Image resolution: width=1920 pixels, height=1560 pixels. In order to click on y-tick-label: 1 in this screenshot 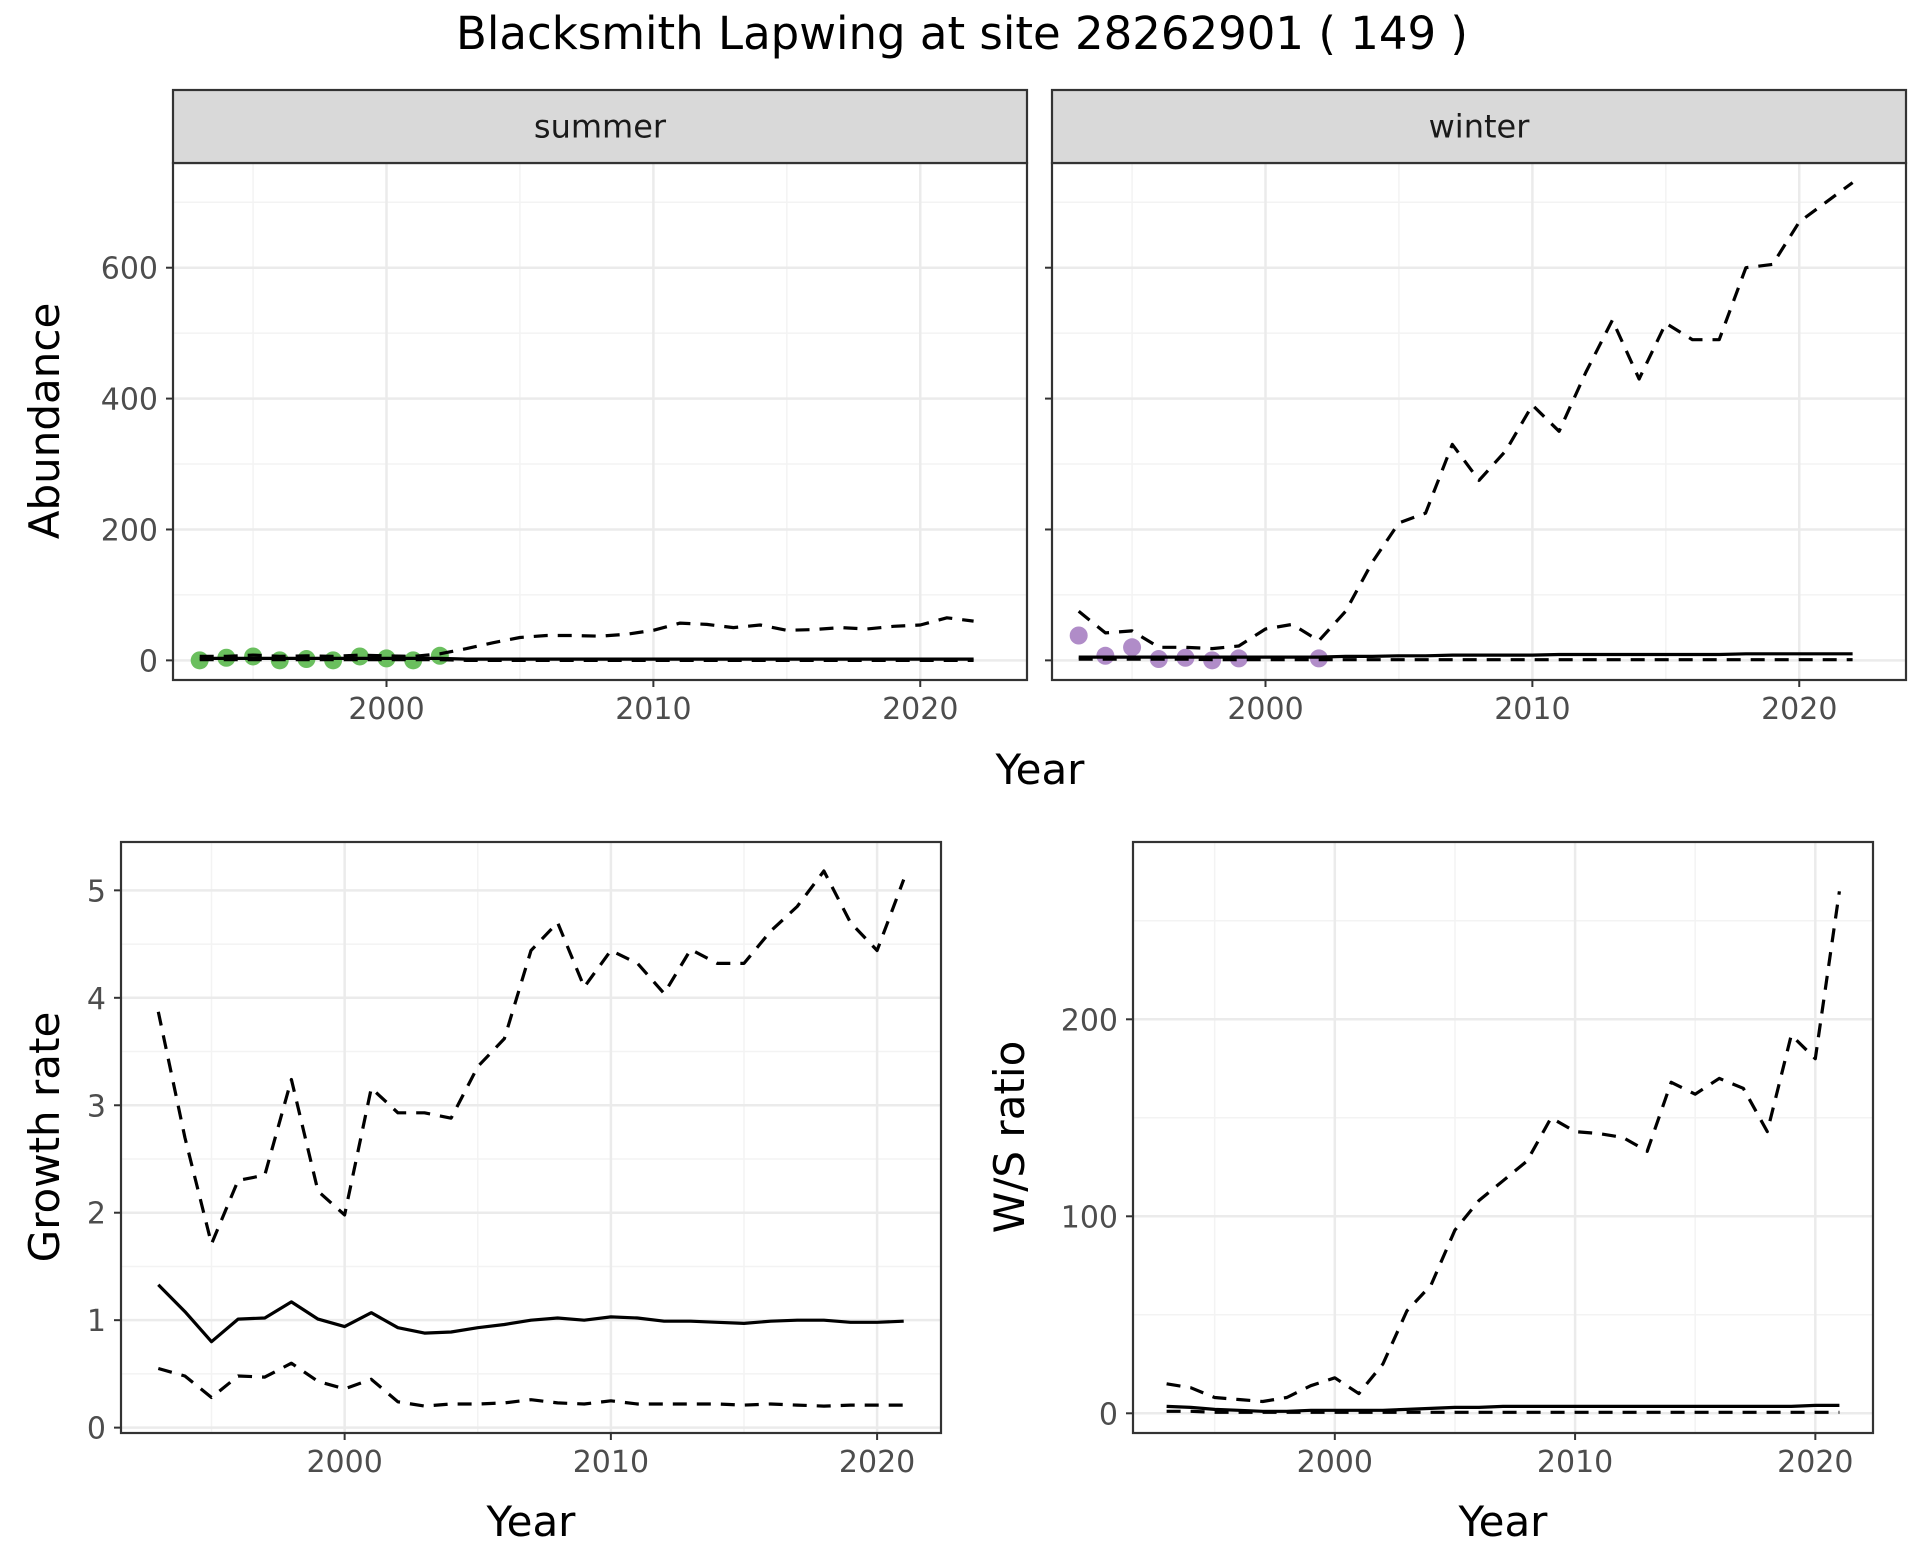, I will do `click(96, 1321)`.